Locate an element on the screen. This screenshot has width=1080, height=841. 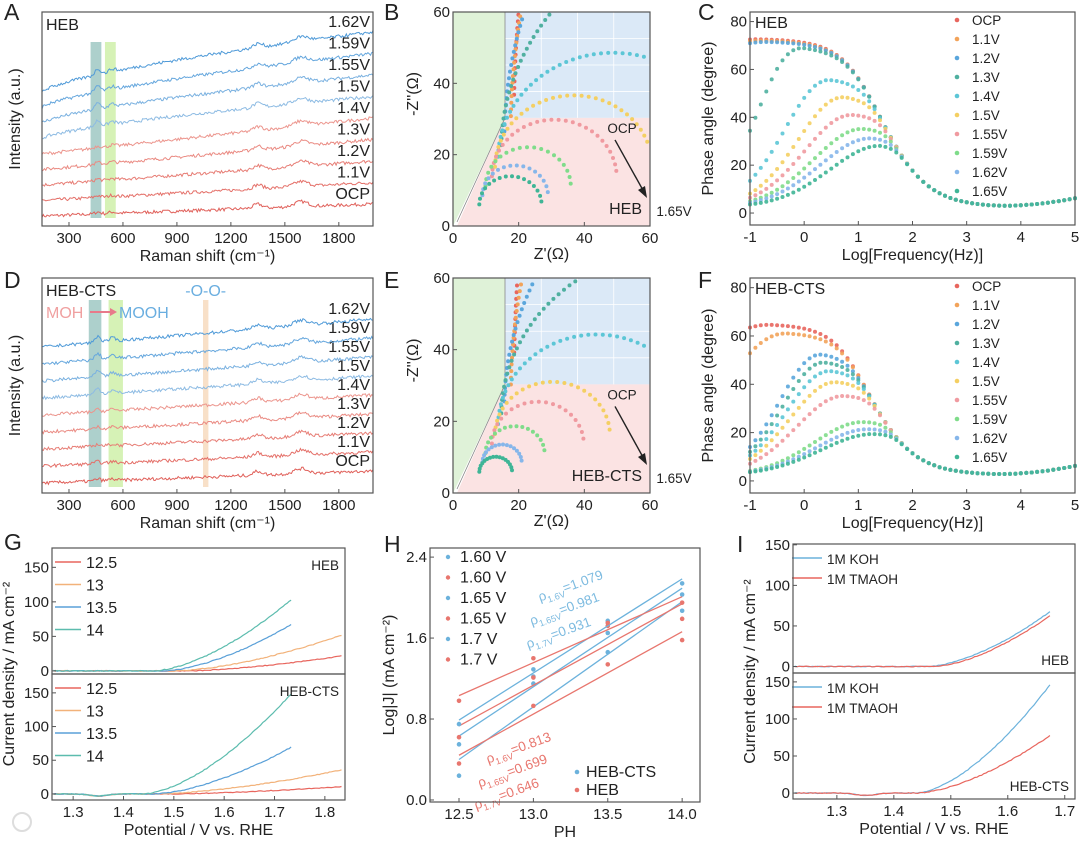
x-tick-label: 13.0 is located at coordinates (533, 814).